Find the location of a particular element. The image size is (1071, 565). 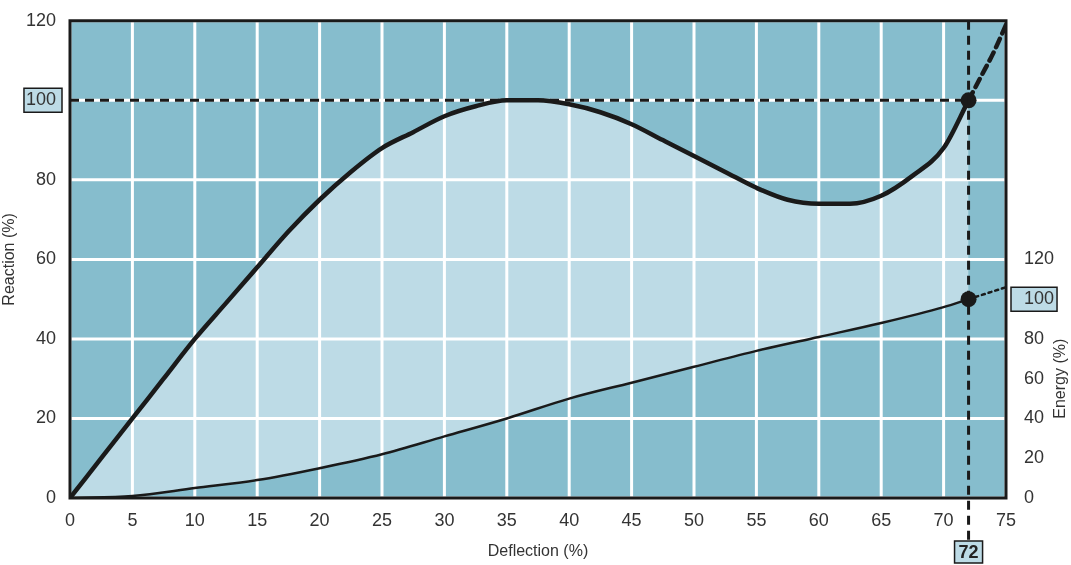

x-tick-label: 25 is located at coordinates (382, 519).